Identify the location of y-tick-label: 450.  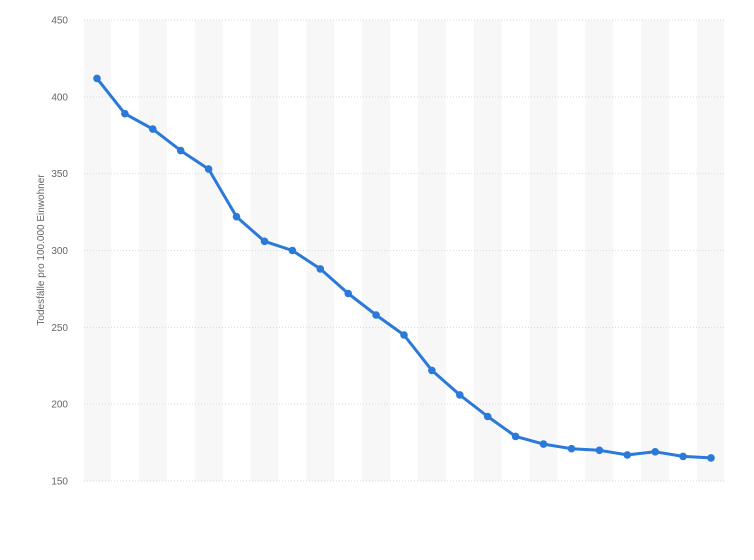
(59, 21).